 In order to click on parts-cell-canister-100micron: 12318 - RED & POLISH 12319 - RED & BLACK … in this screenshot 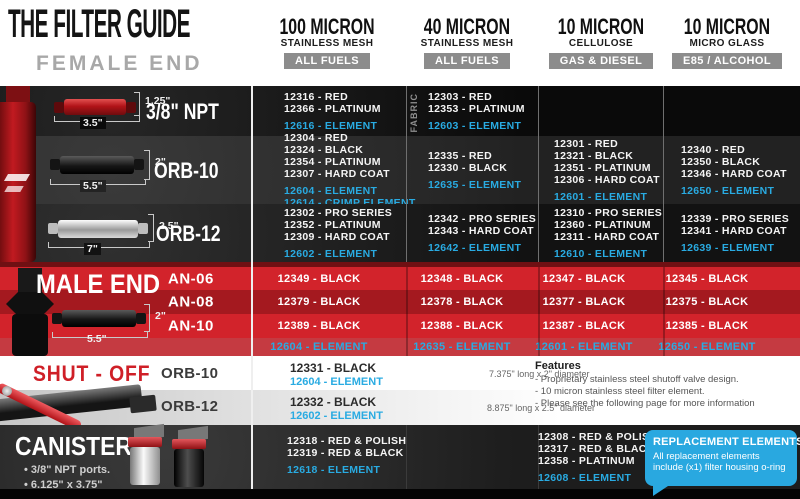, I will do `click(346, 455)`.